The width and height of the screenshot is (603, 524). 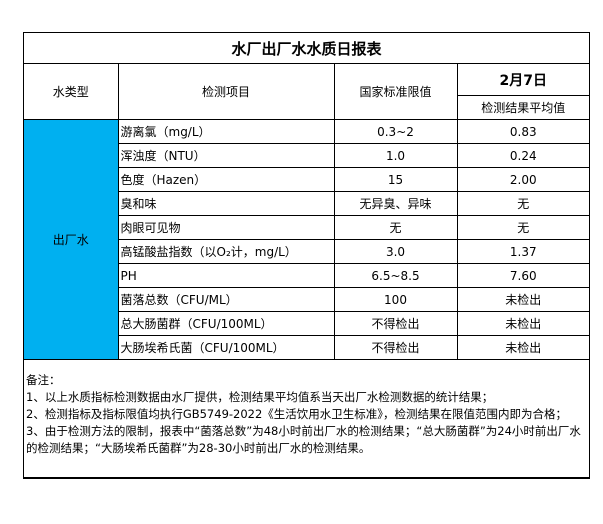 What do you see at coordinates (523, 107) in the screenshot?
I see `header-result: 检测结果平均值` at bounding box center [523, 107].